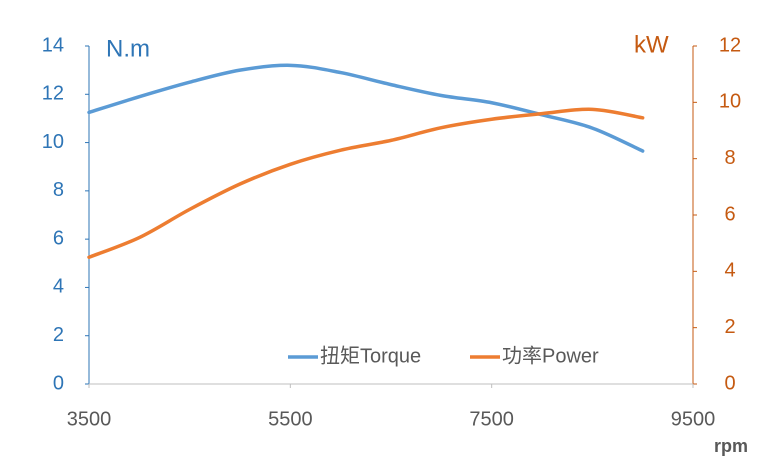 This screenshot has height=464, width=760. Describe the element at coordinates (58, 238) in the screenshot. I see `y-tick-label: 6` at that location.